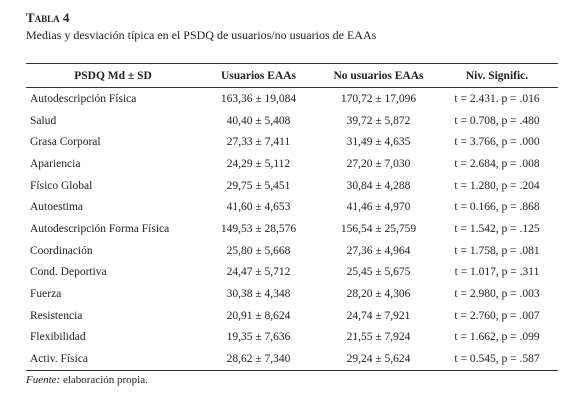  I want to click on table-cell: 20,91 ± 8,624, so click(258, 315).